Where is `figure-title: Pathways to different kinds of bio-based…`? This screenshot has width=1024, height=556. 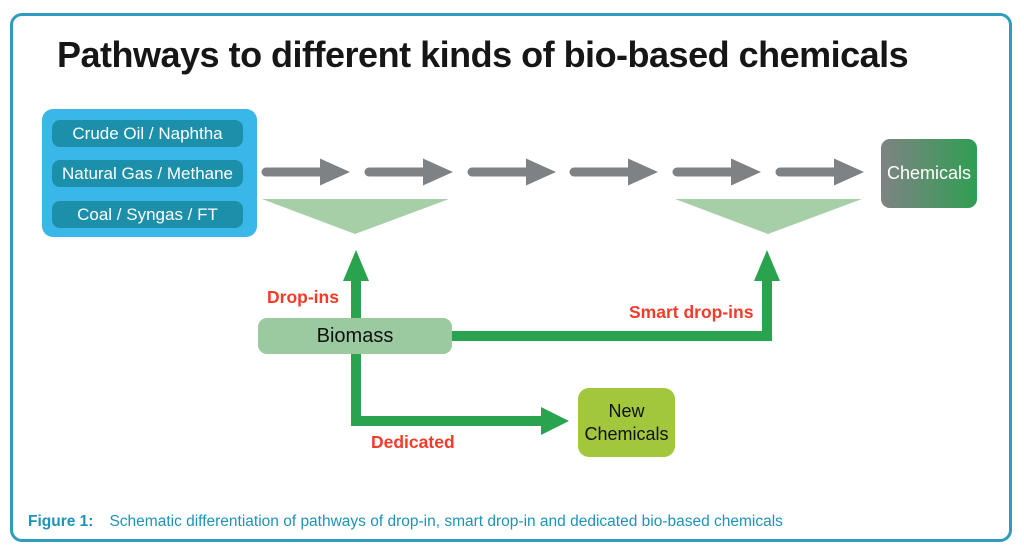 figure-title: Pathways to different kinds of bio-based… is located at coordinates (483, 54).